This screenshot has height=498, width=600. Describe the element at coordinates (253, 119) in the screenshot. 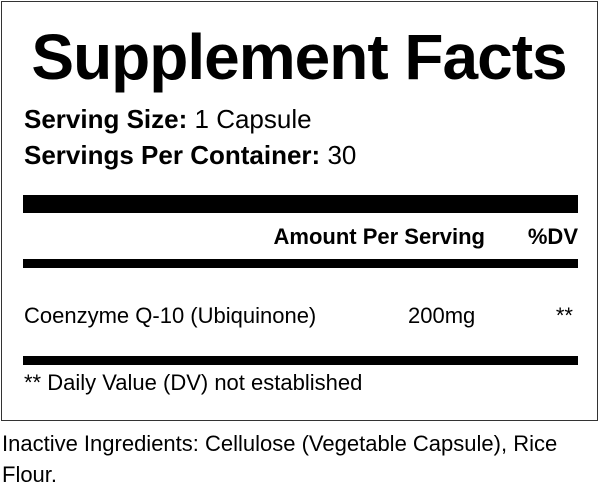

I see `serving-size-value: 1 Capsule` at that location.